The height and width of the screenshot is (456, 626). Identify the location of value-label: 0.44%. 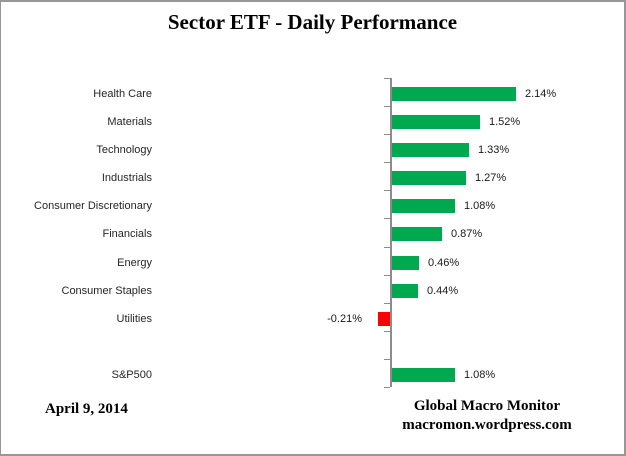
(443, 291).